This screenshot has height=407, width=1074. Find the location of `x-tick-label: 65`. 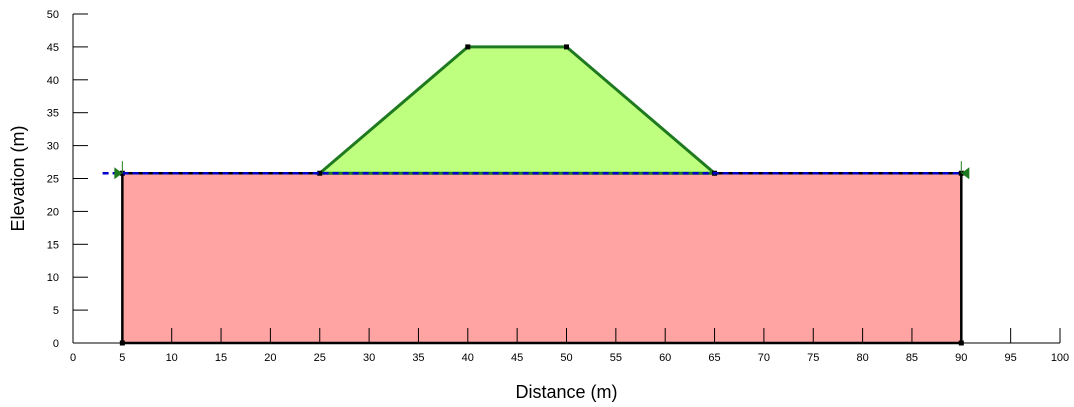

x-tick-label: 65 is located at coordinates (714, 358).